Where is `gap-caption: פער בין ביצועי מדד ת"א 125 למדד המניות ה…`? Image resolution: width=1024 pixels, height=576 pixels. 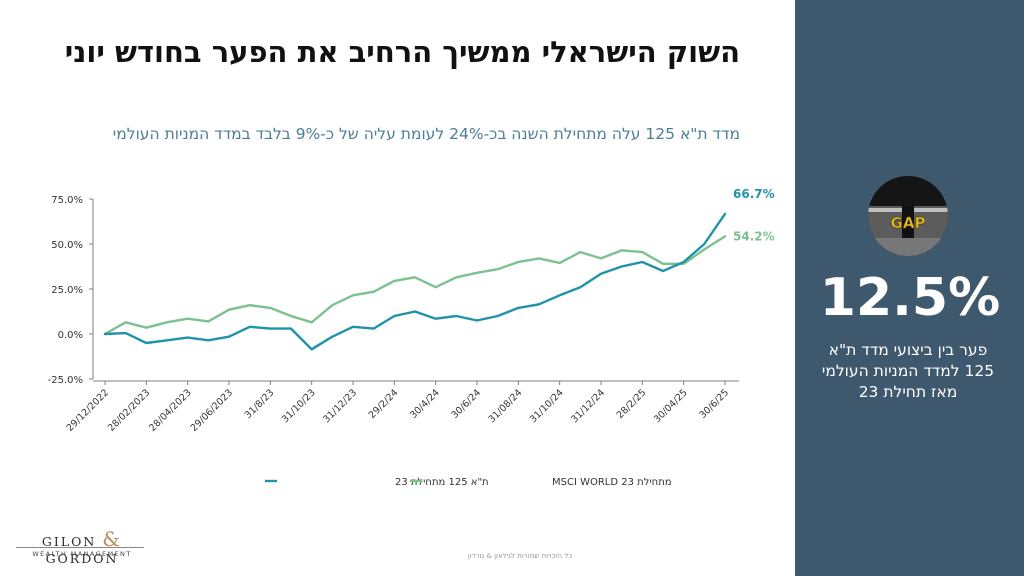 gap-caption: פער בין ביצועי מדד ת"א 125 למדד המניות ה… is located at coordinates (908, 371).